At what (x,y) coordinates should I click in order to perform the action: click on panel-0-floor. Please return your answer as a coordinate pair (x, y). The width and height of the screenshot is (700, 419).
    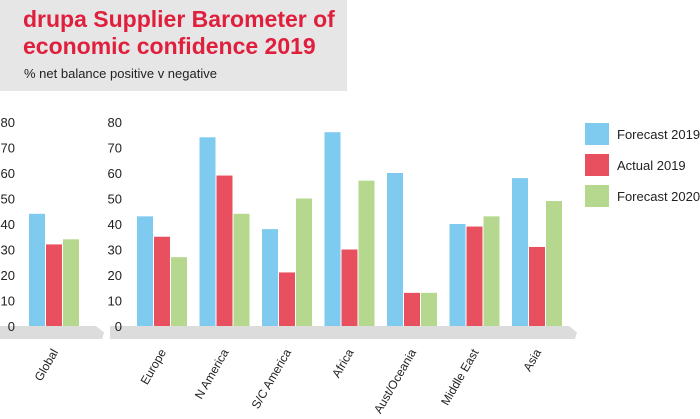
    Looking at the image, I should click on (52, 332).